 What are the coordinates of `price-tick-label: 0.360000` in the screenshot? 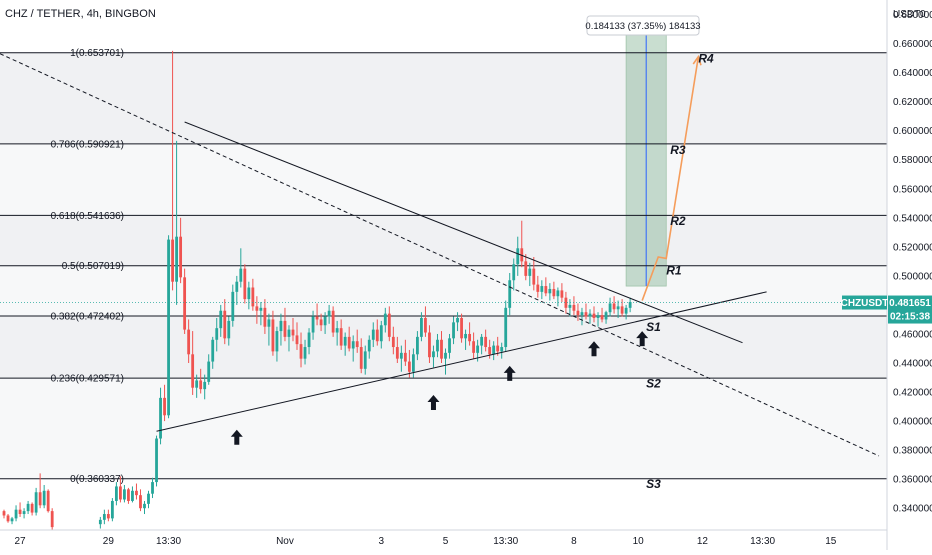 It's located at (912, 480).